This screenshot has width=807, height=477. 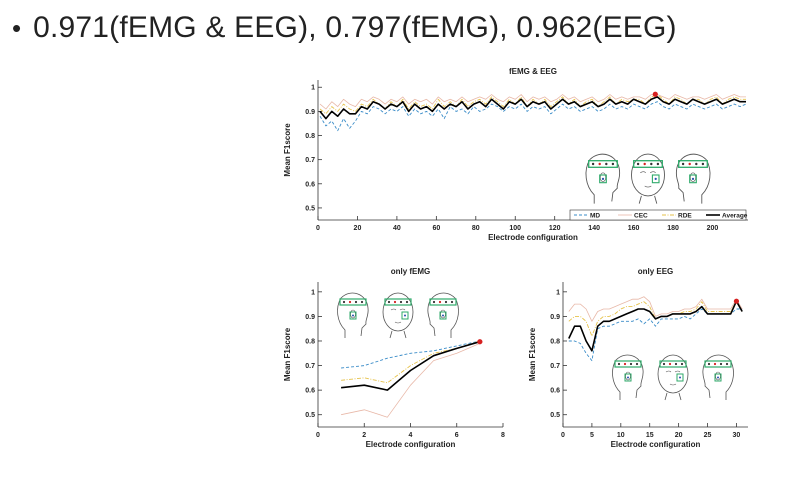 I want to click on x-tick-label: 80, so click(x=476, y=228).